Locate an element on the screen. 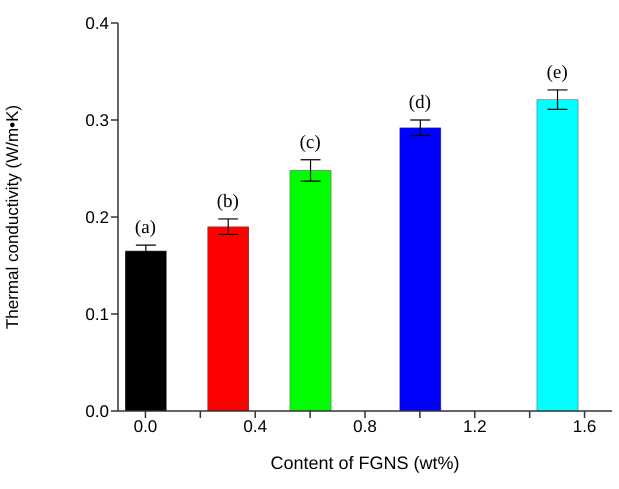  annotation: (b) is located at coordinates (227, 201).